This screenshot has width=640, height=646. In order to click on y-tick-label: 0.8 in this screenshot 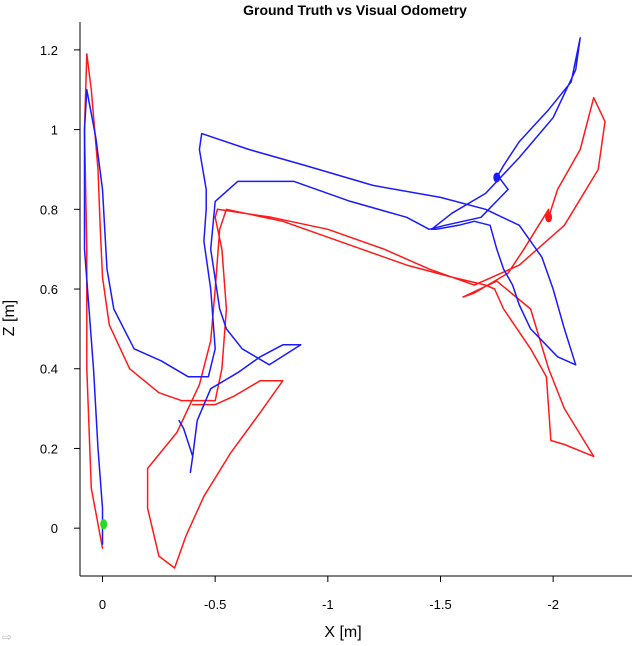, I will do `click(49, 209)`.